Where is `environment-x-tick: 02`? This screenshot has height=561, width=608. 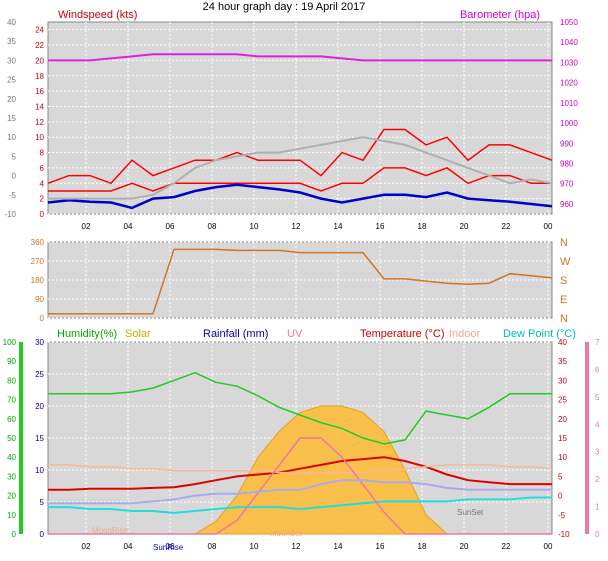
environment-x-tick: 02 is located at coordinates (86, 546).